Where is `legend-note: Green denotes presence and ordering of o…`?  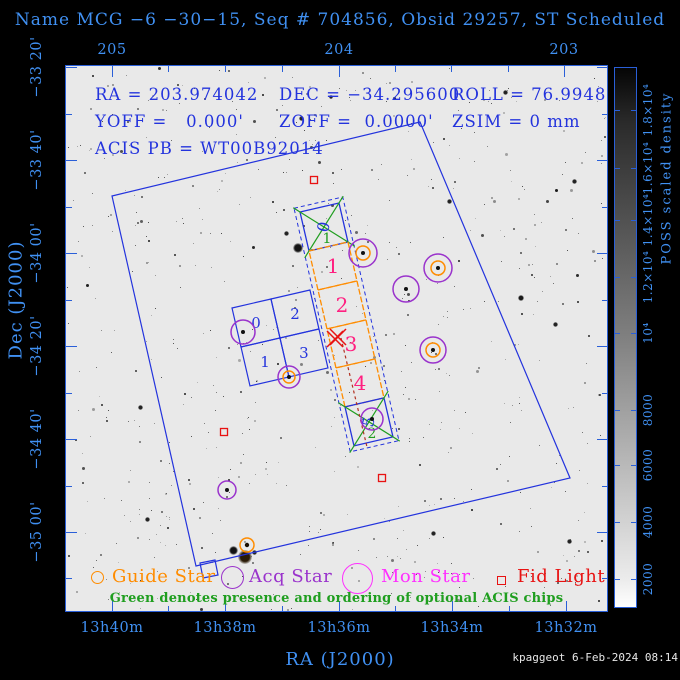
legend-note: Green denotes presence and ordering of o… is located at coordinates (336, 598).